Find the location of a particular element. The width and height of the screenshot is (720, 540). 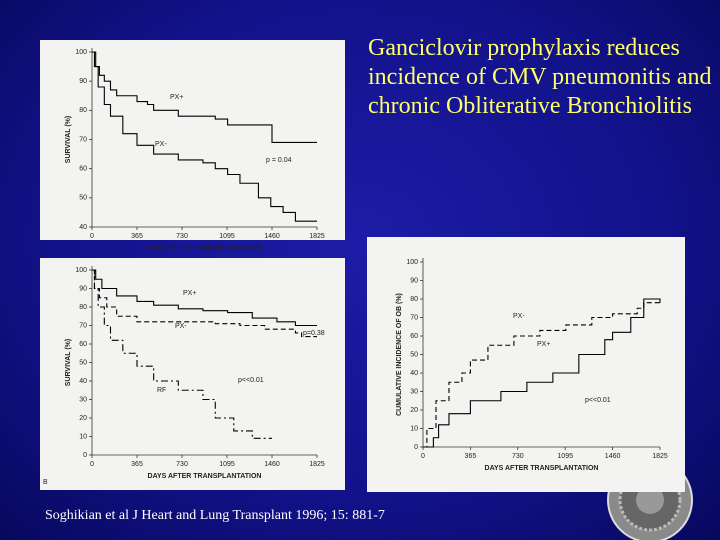

y-axis-label: CUMULATIVE INCIDENCE OF OB (%) is located at coordinates (399, 354).